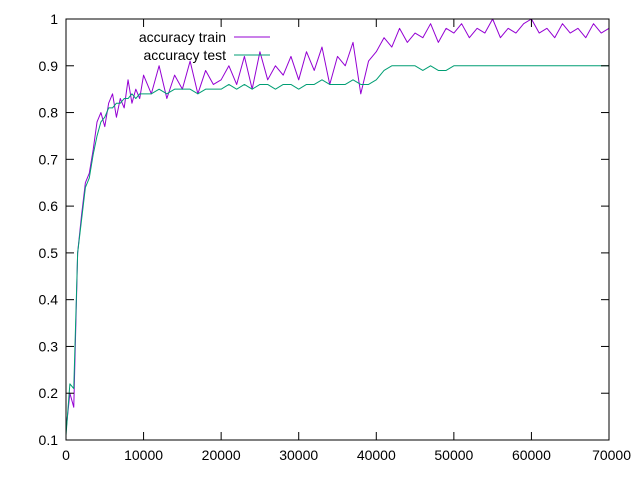 Image resolution: width=640 pixels, height=480 pixels. I want to click on legend-label: accuracy test, so click(185, 55).